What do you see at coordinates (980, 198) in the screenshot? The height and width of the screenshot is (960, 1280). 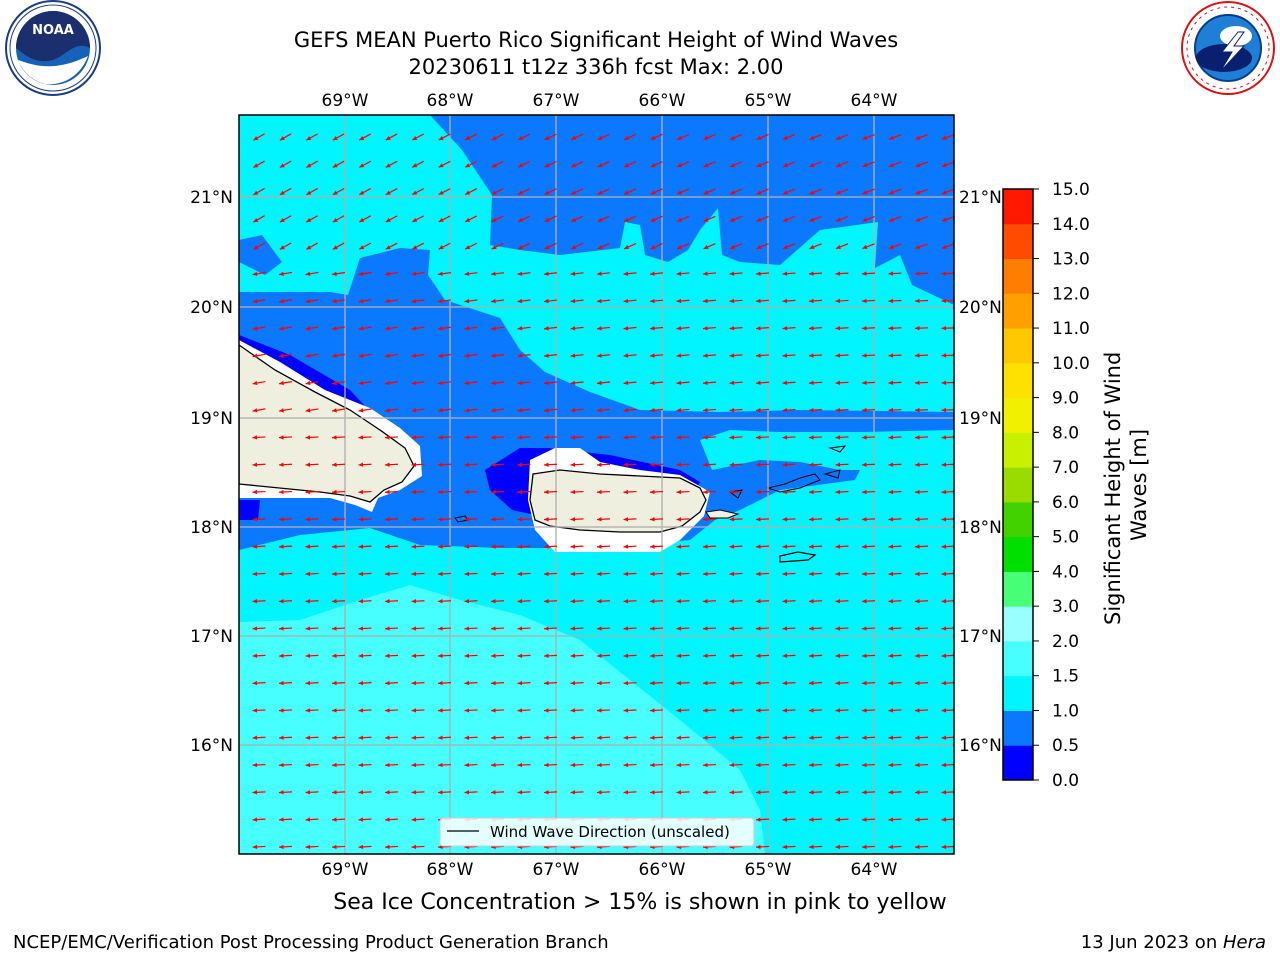 I see `lat-tick-right: 21°N` at bounding box center [980, 198].